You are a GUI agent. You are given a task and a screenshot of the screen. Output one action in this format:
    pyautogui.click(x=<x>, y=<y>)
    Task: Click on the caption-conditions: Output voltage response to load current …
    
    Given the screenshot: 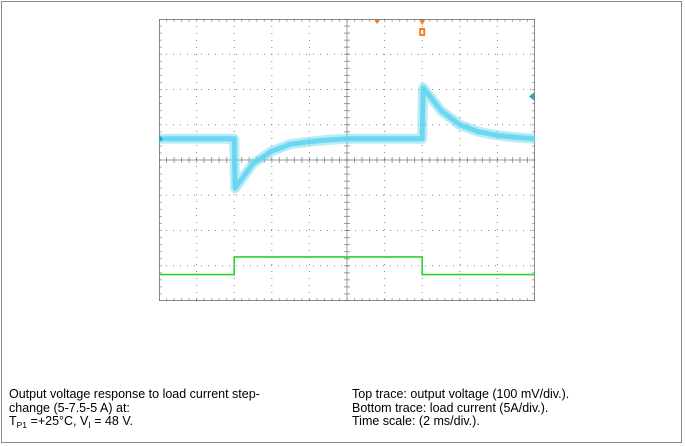 What is the action you would take?
    pyautogui.click(x=176, y=408)
    